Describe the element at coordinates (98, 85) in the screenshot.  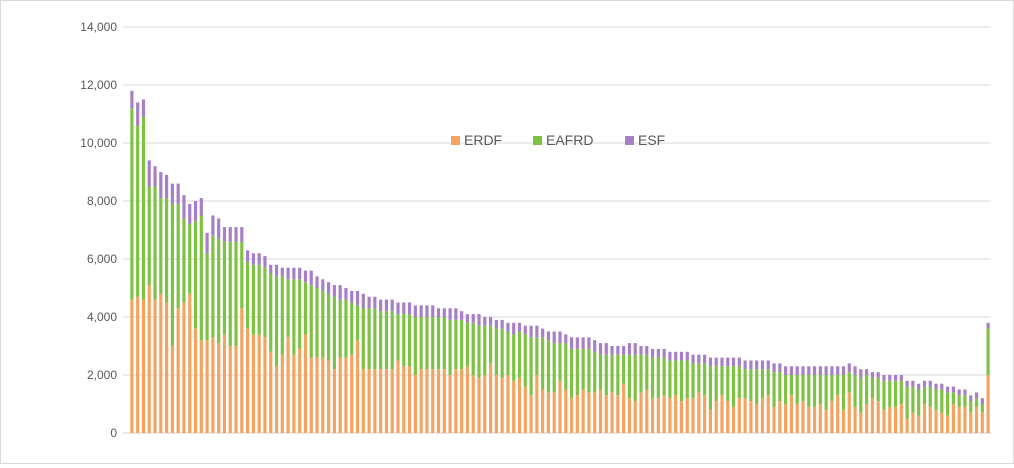
I see `y-tick-label: 12,000` at that location.